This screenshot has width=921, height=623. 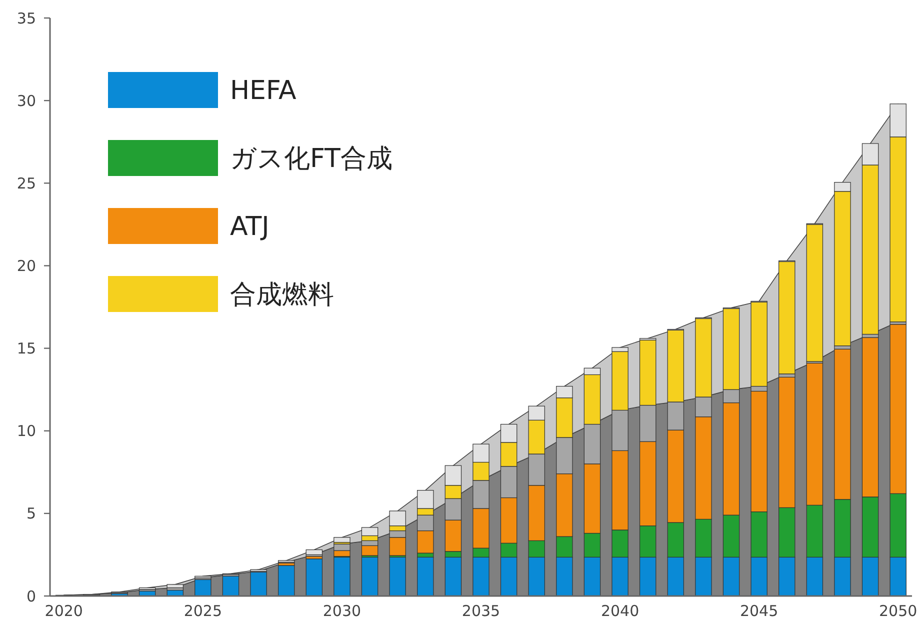 What do you see at coordinates (263, 91) in the screenshot?
I see `legend-label: HEFA` at bounding box center [263, 91].